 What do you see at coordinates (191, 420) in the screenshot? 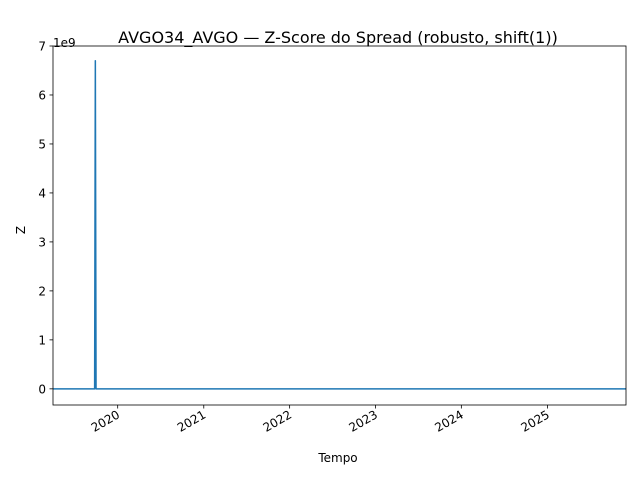
I see `x-tick-label: 2021` at bounding box center [191, 420].